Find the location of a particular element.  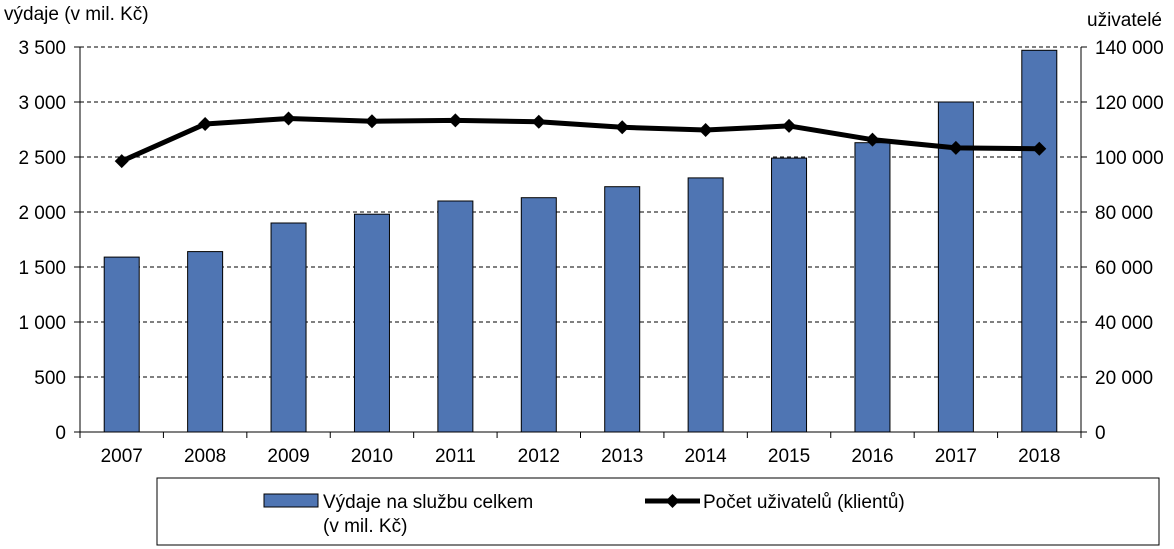

left-tick-label: 500 is located at coordinates (50, 378).